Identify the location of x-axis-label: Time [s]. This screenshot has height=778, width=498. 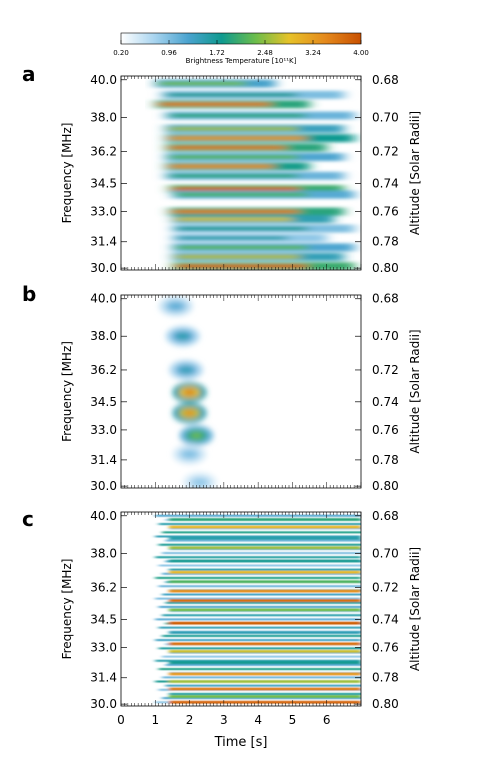
(241, 742).